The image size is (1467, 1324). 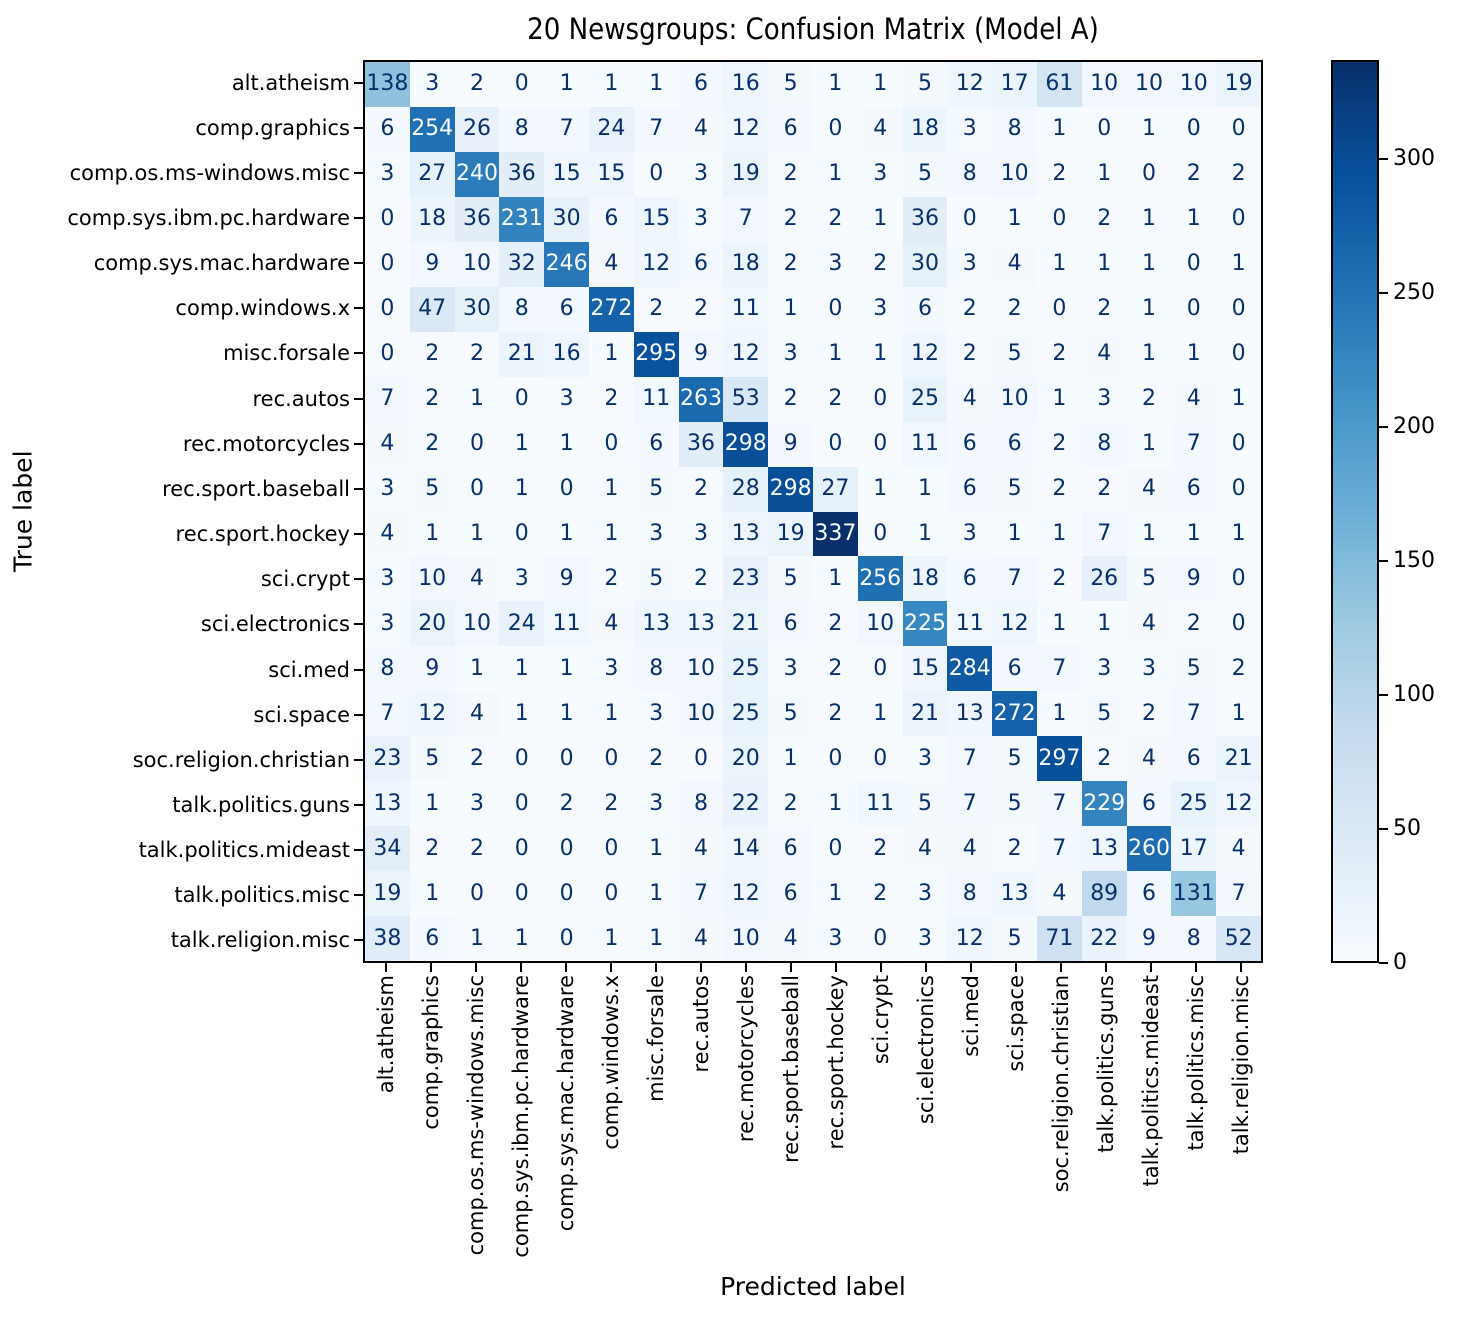 What do you see at coordinates (1194, 894) in the screenshot?
I see `matrix-cell: 131` at bounding box center [1194, 894].